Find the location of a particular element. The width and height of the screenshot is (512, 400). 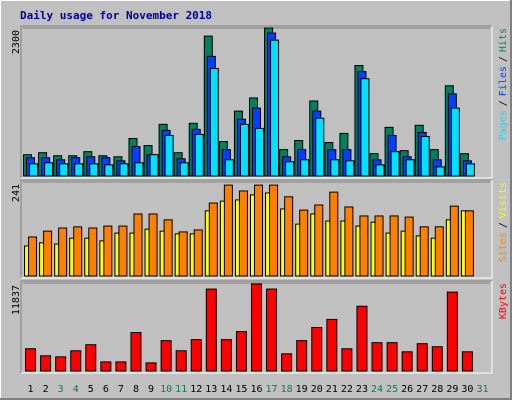

legend-entry: Sites is located at coordinates (503, 247).